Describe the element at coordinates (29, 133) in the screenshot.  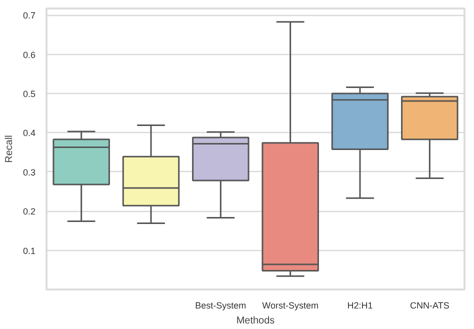
I see `y-tick-label: 0.4` at that location.